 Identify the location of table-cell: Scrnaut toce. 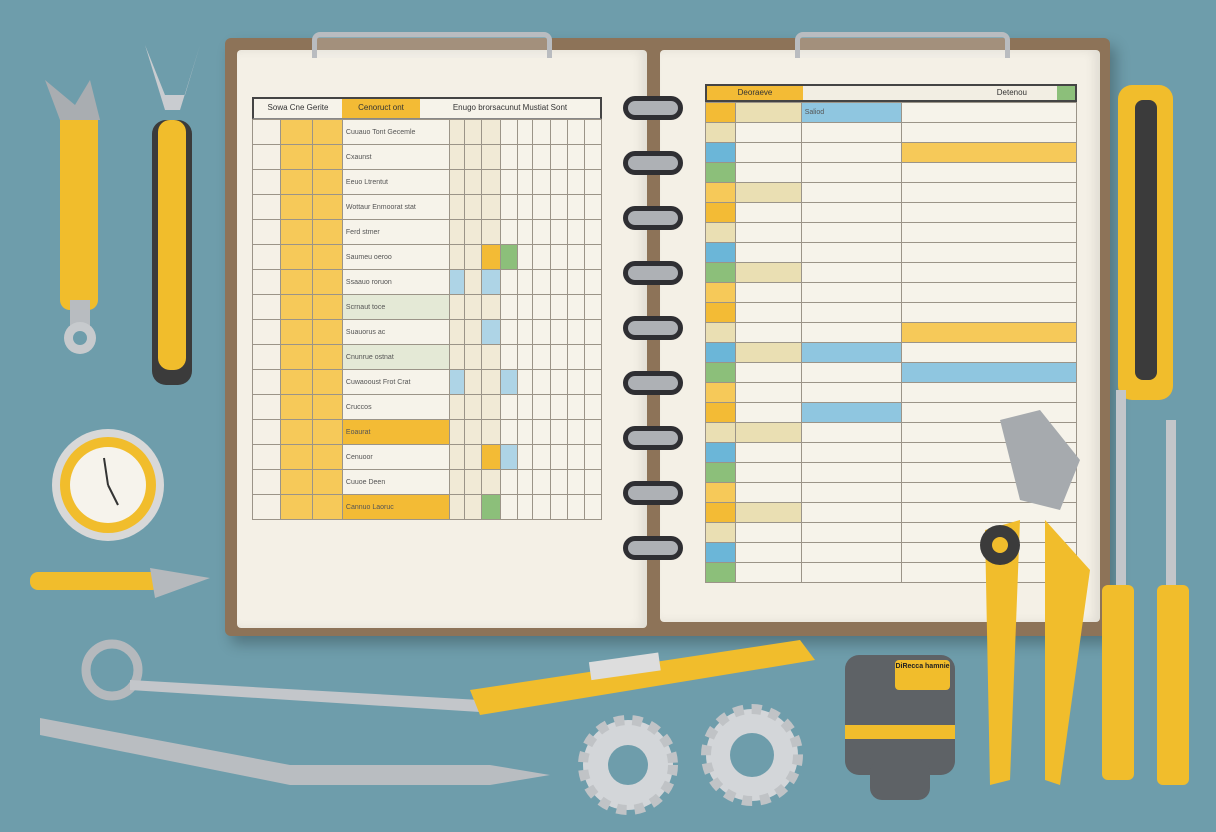
(395, 307).